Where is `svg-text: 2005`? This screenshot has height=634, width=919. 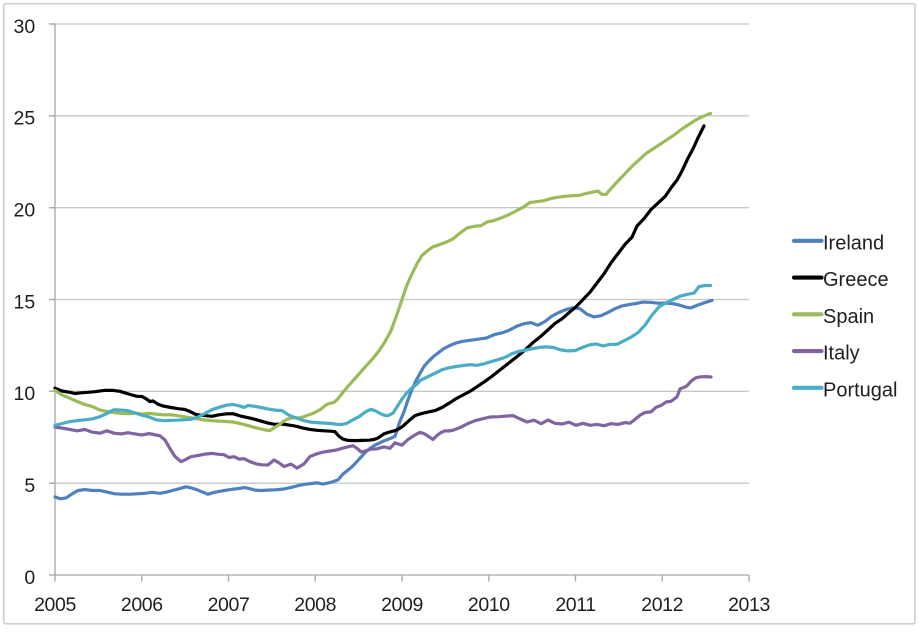 svg-text: 2005 is located at coordinates (55, 605).